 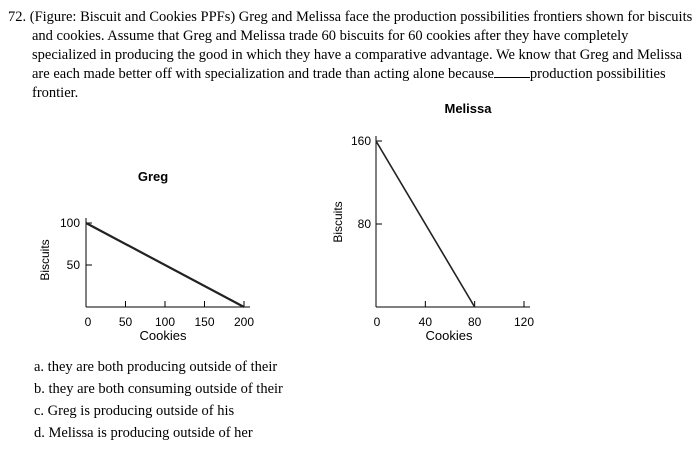 I want to click on chart-title: Greg, so click(x=153, y=176).